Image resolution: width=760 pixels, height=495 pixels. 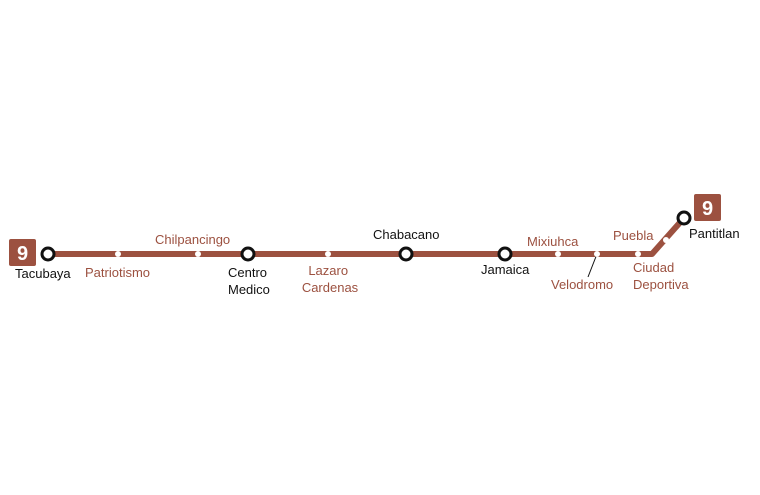 What do you see at coordinates (592, 265) in the screenshot?
I see `velodromo-leader-line` at bounding box center [592, 265].